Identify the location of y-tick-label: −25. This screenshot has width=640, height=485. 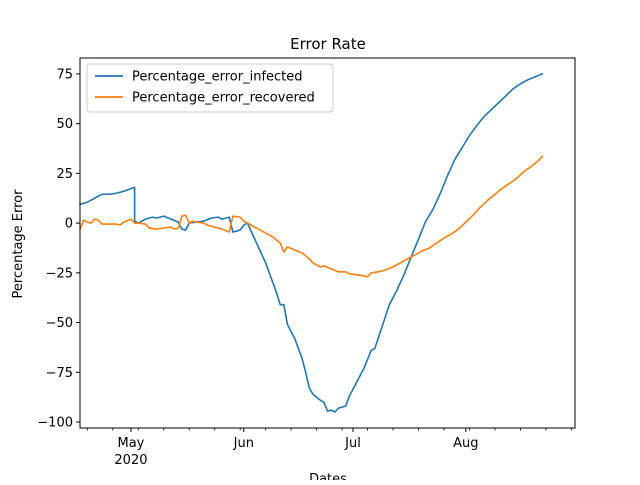
(59, 273).